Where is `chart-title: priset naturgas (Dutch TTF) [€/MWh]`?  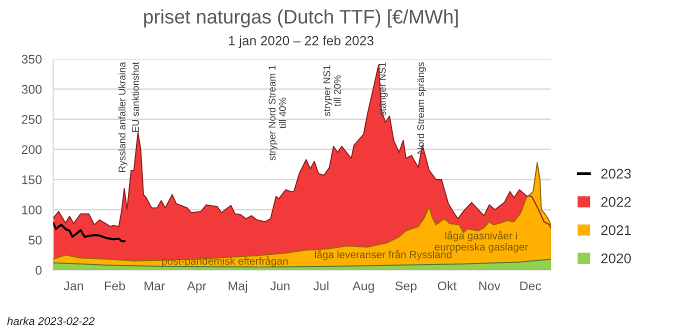
chart-title: priset naturgas (Dutch TTF) [€/MWh] is located at coordinates (301, 18).